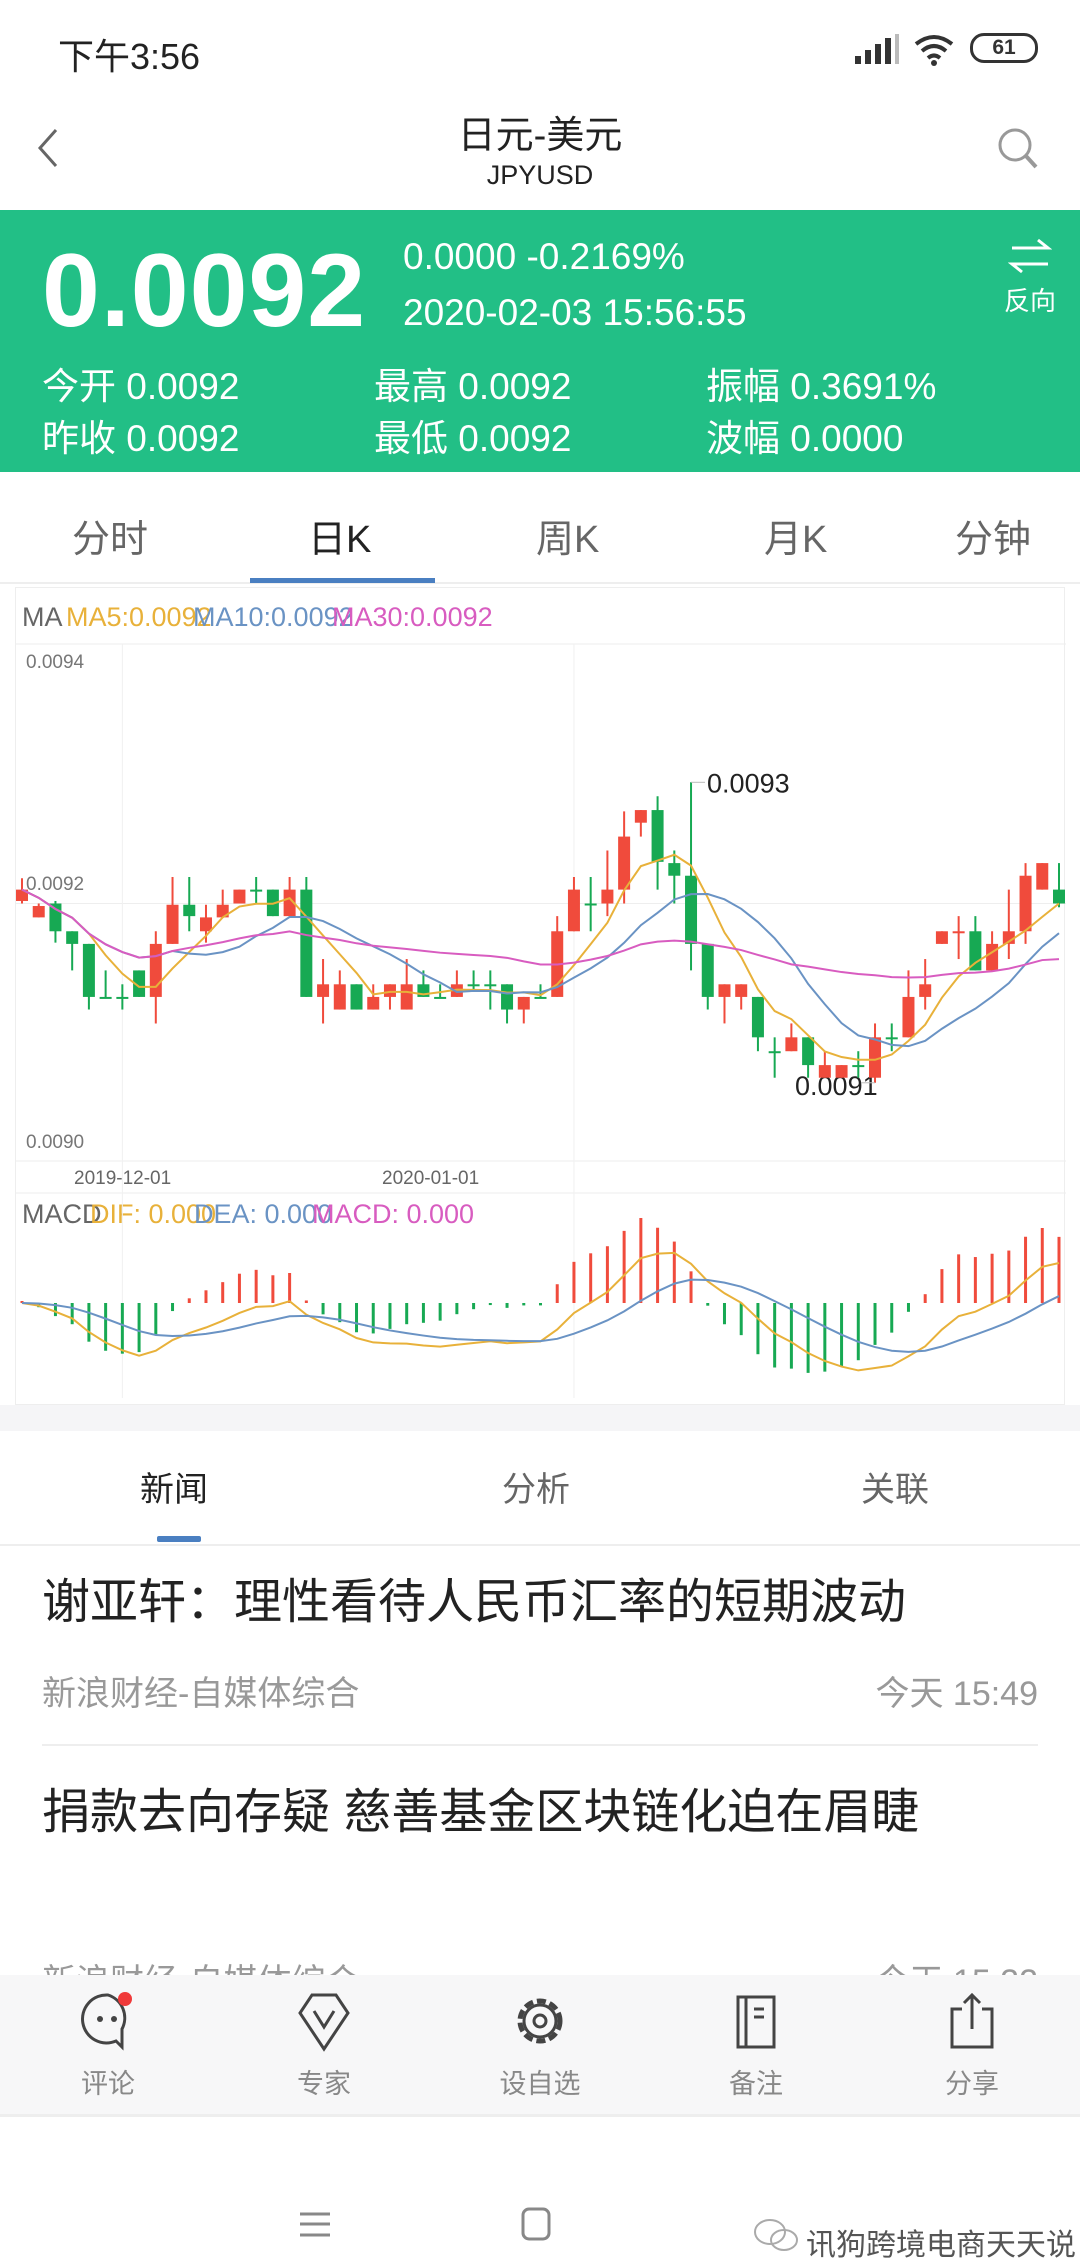 Image resolution: width=1080 pixels, height=2264 pixels. What do you see at coordinates (62, 1214) in the screenshot?
I see `macd-legend-title: MACD` at bounding box center [62, 1214].